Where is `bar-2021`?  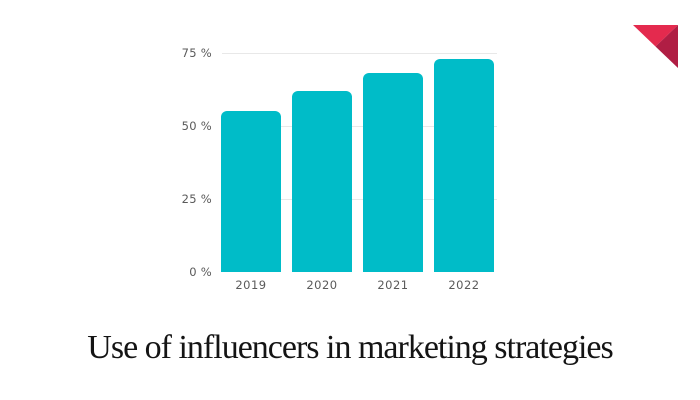 bar-2021 is located at coordinates (393, 172).